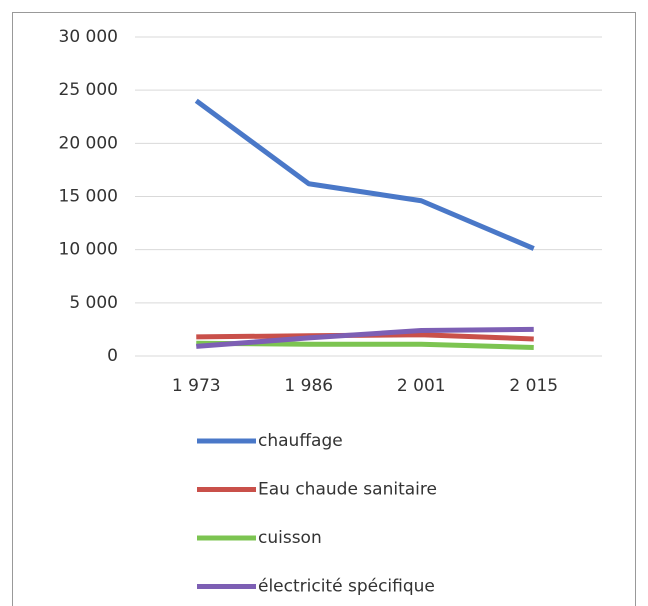 This screenshot has height=606, width=648. Describe the element at coordinates (93, 303) in the screenshot. I see `y-tick-label: 5 000` at that location.